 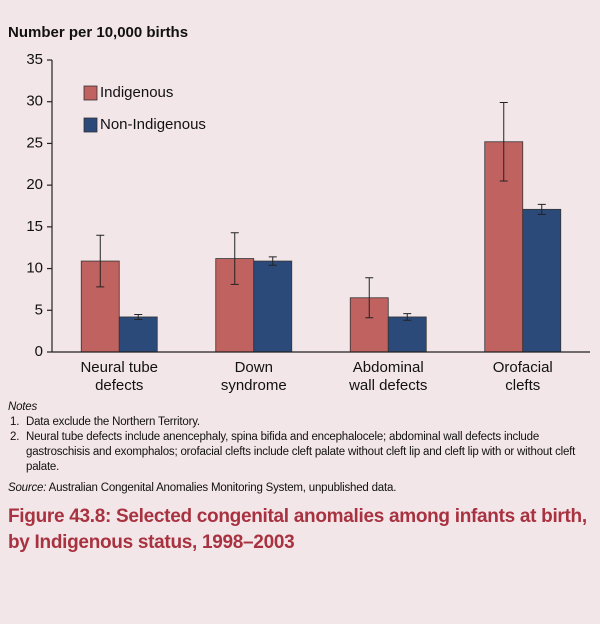 I want to click on x-tick-label: defects, so click(x=119, y=385).